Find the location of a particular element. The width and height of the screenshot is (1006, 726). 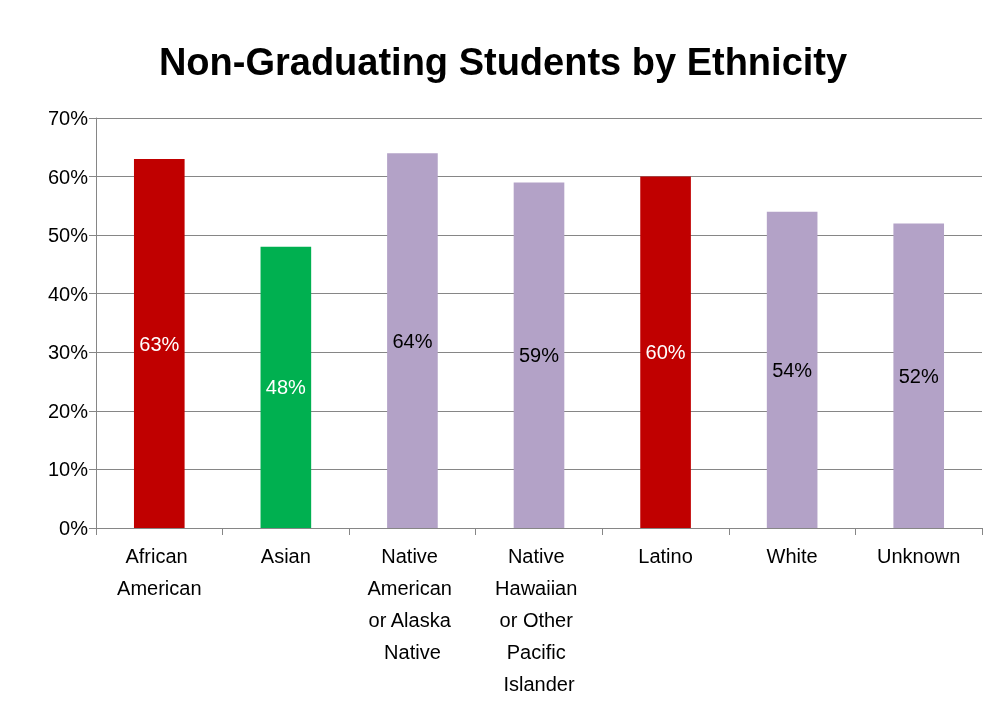

y-tick-label: 10% is located at coordinates (68, 469).